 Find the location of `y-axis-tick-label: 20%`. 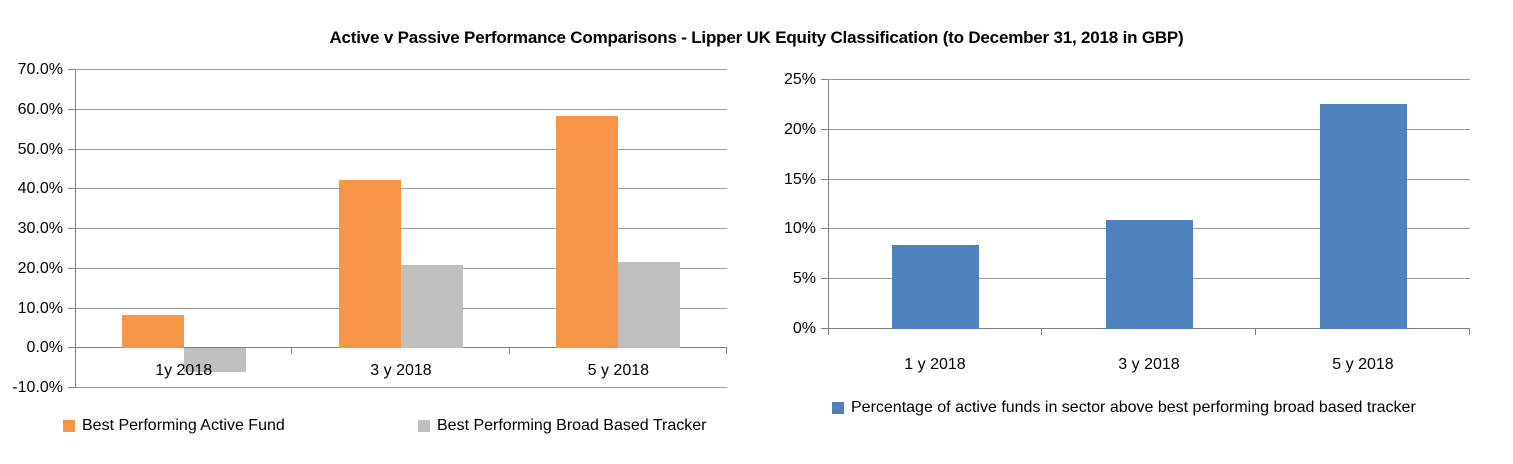

y-axis-tick-label: 20% is located at coordinates (799, 129).